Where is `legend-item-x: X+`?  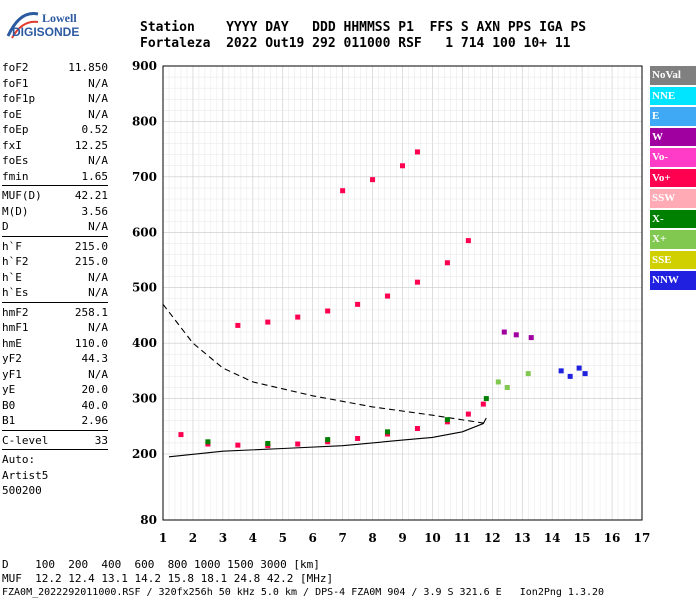
legend-item-x: X+ is located at coordinates (673, 239).